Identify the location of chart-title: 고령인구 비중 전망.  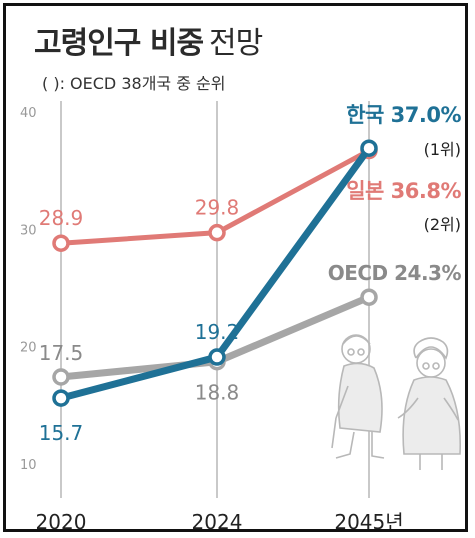
(148, 40).